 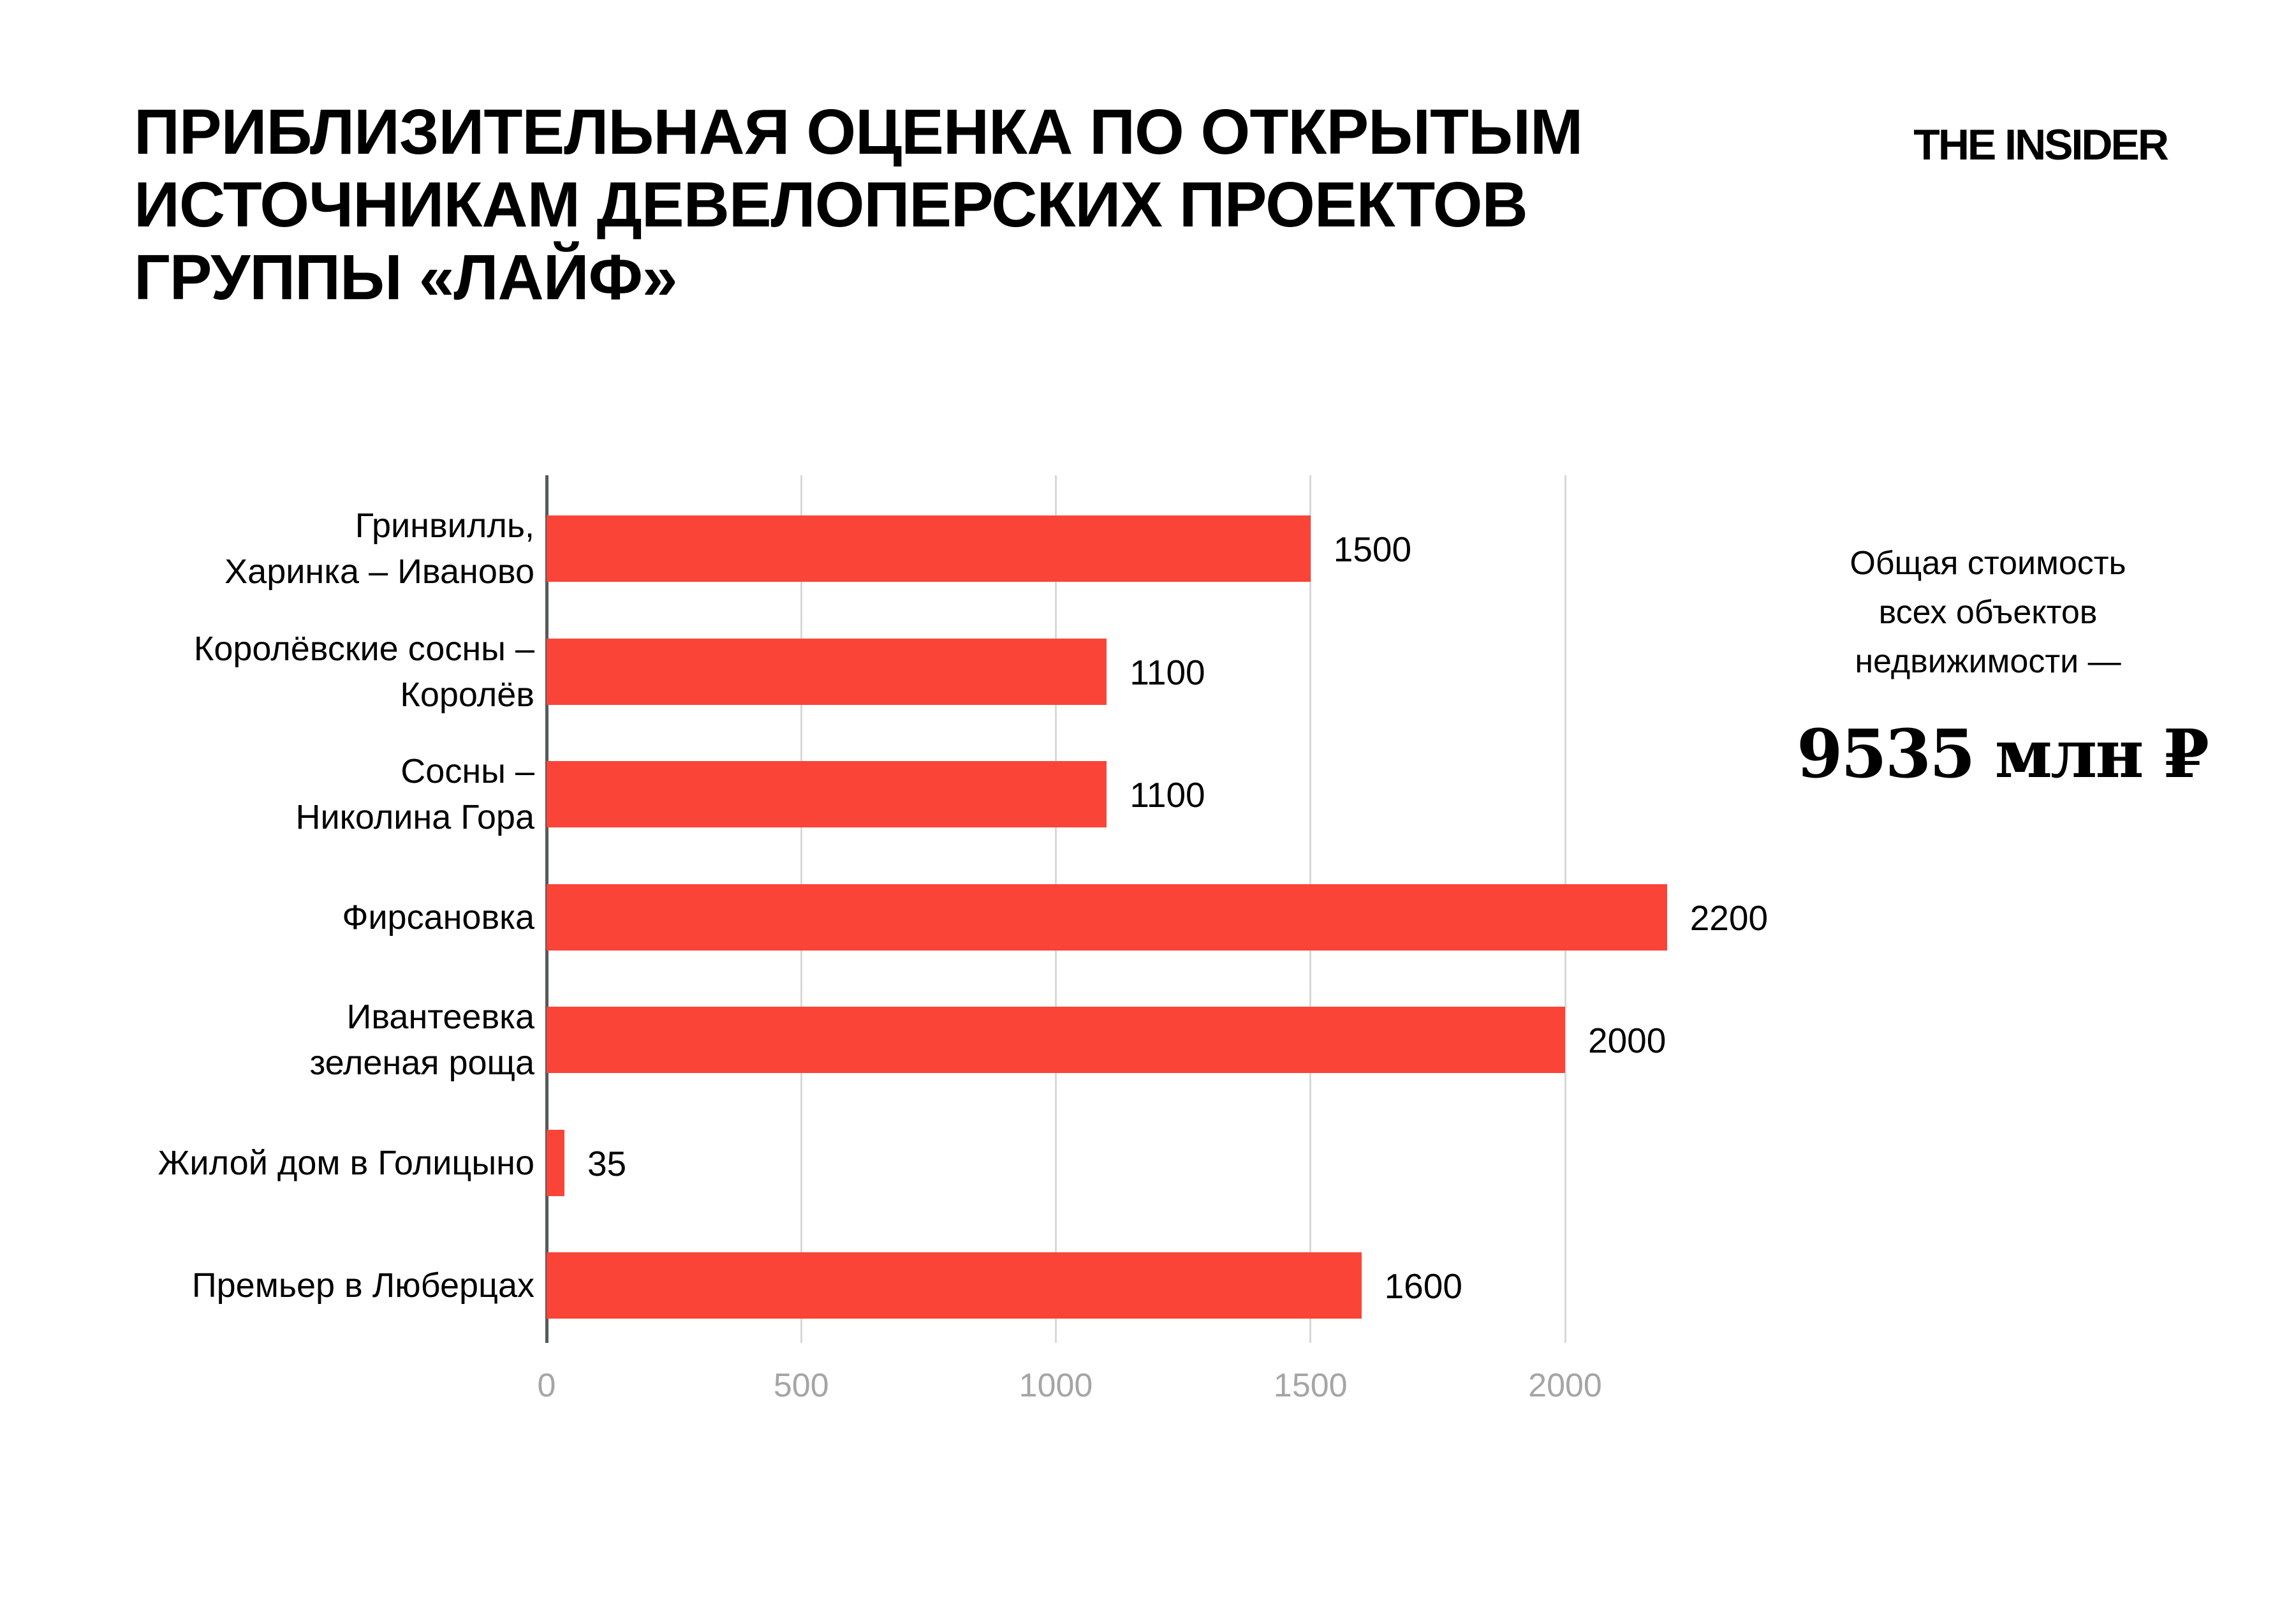 I want to click on value-label: 35, so click(x=607, y=1163).